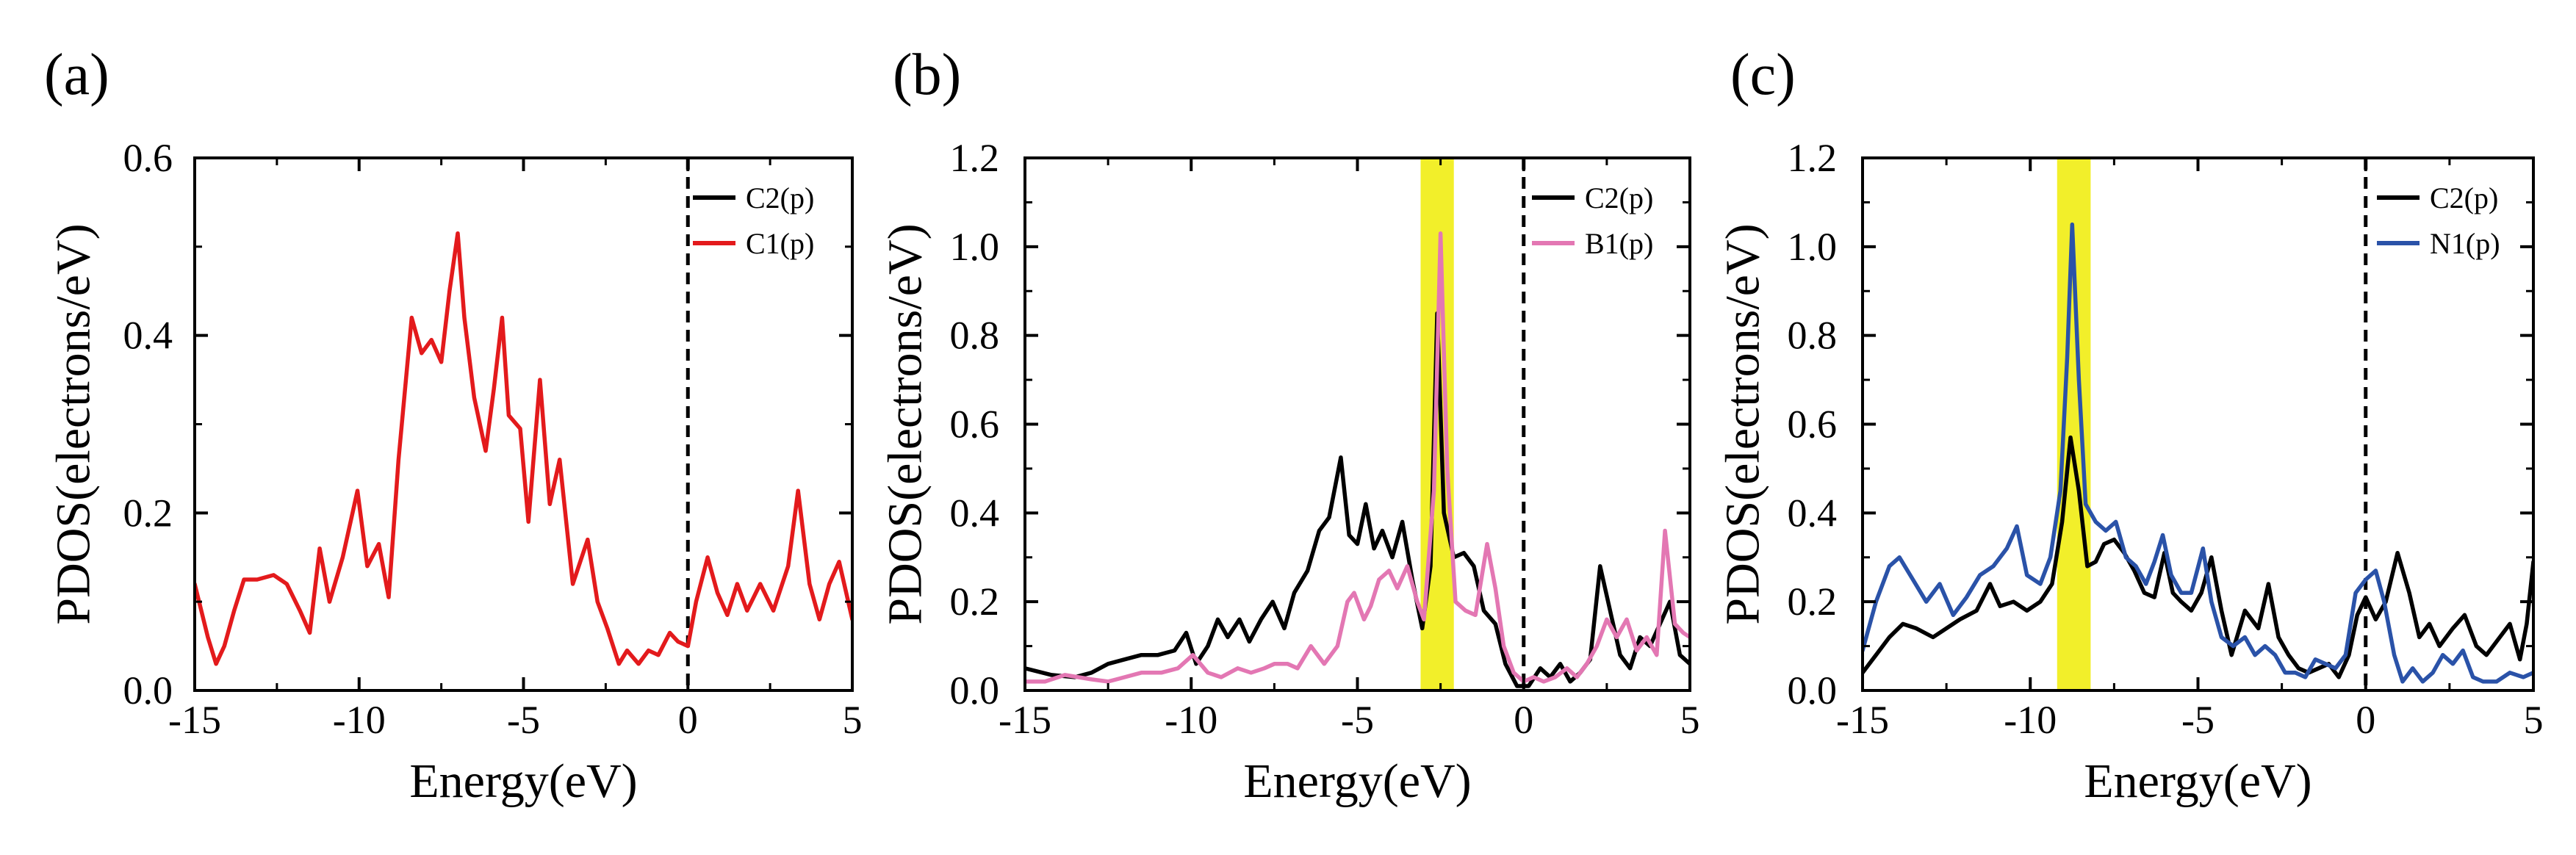 This screenshot has width=2576, height=855. What do you see at coordinates (76, 75) in the screenshot?
I see `panel-label: (a)` at bounding box center [76, 75].